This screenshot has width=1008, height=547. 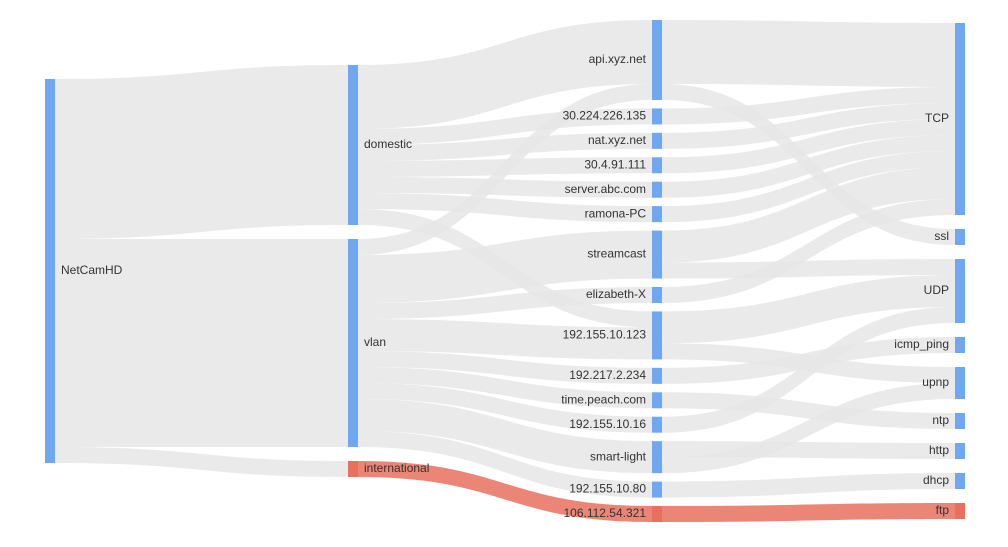 I want to click on node-label: streamcast, so click(x=616, y=254).